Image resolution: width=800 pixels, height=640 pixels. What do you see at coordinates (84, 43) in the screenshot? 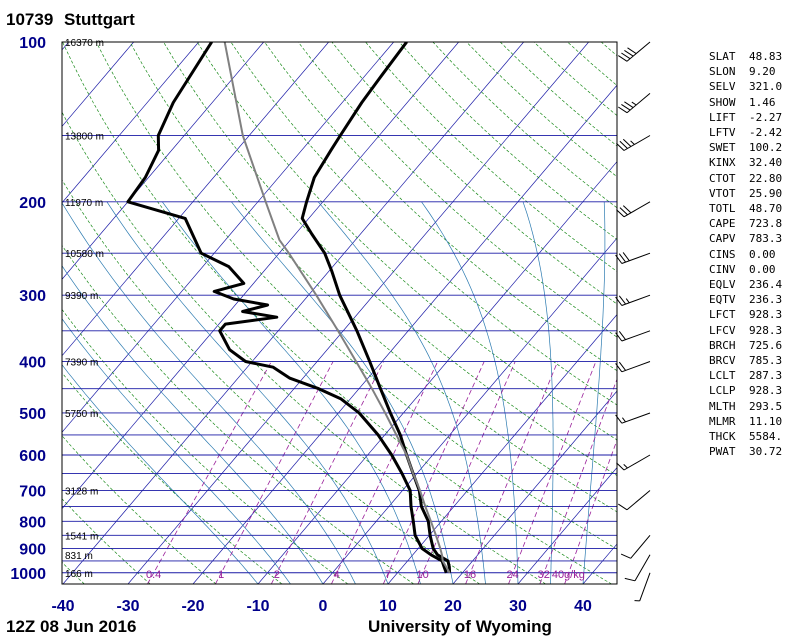
I see `height-label: 16370 m` at bounding box center [84, 43].